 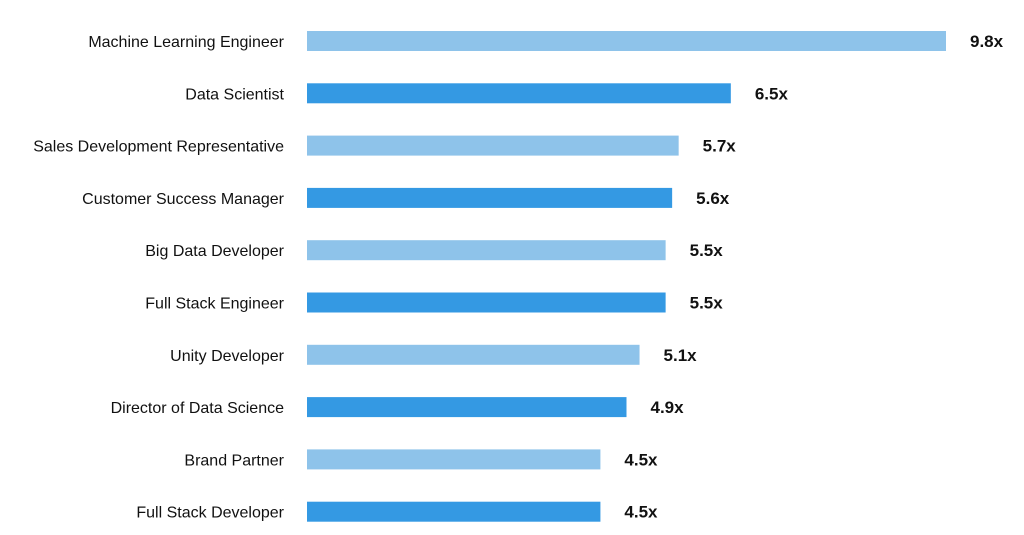 What do you see at coordinates (186, 42) in the screenshot?
I see `category-label: Machine Learning Engineer` at bounding box center [186, 42].